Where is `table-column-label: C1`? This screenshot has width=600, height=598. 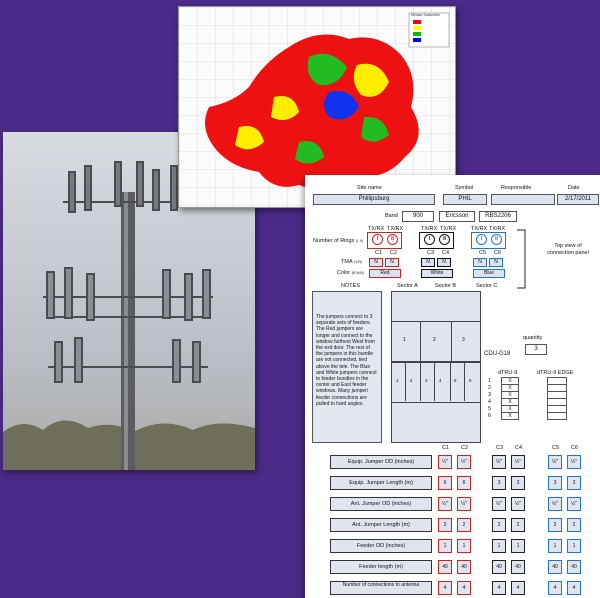 table-column-label: C1 is located at coordinates (446, 448).